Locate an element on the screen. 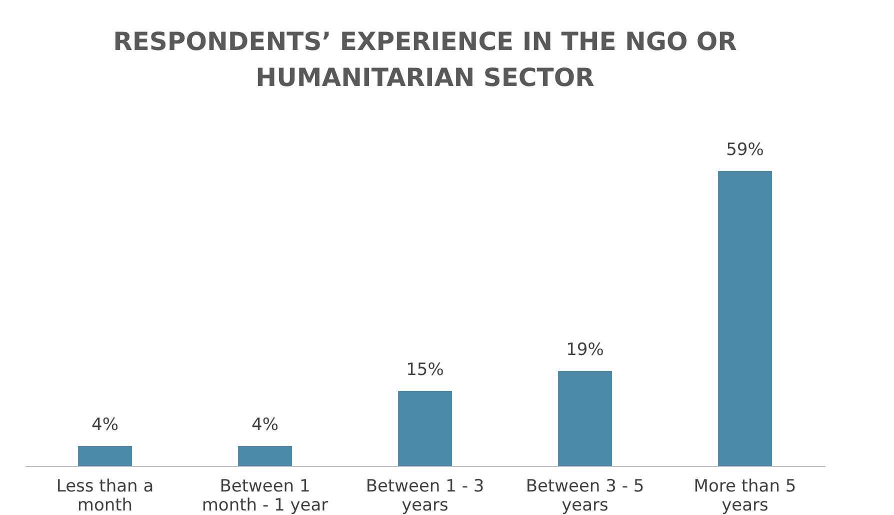  x-tick-label: More than 5 years is located at coordinates (745, 495).